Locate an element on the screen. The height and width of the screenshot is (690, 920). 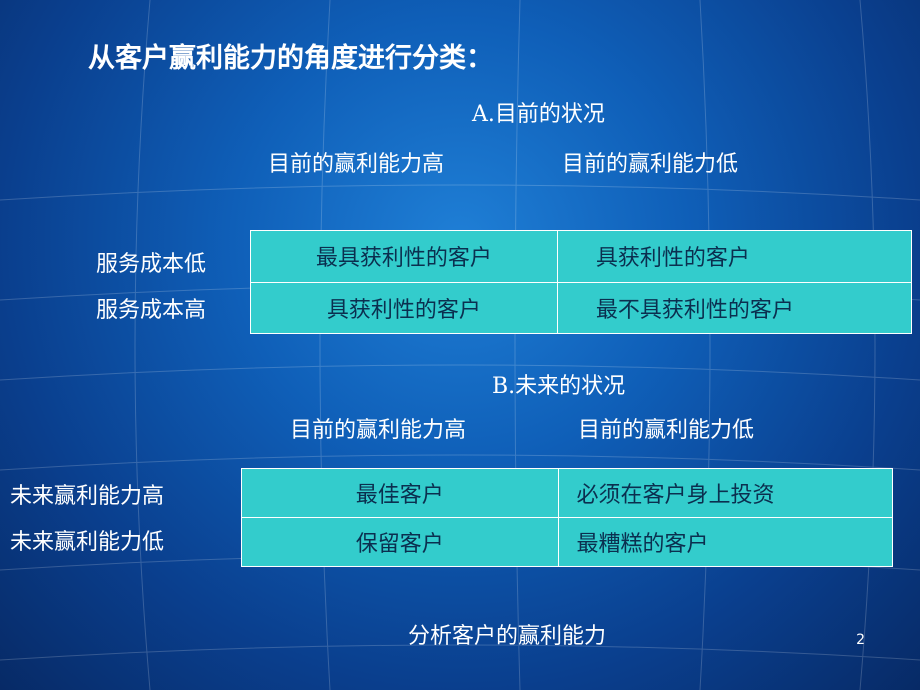
section-b-heading: B.未来的状况 is located at coordinates (559, 386).